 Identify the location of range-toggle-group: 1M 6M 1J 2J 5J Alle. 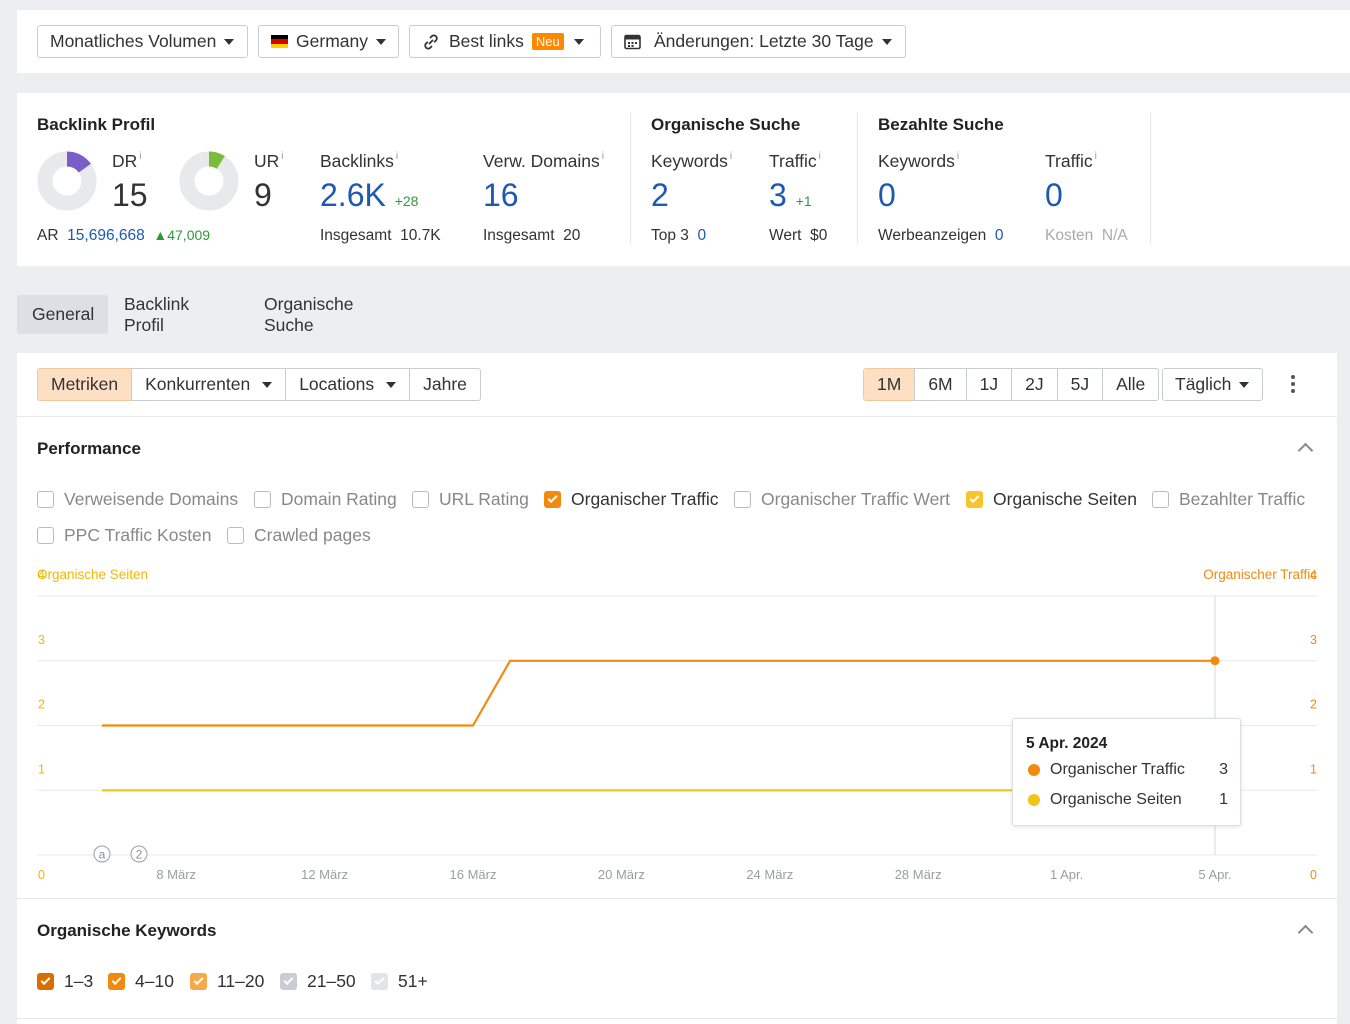
(1011, 384).